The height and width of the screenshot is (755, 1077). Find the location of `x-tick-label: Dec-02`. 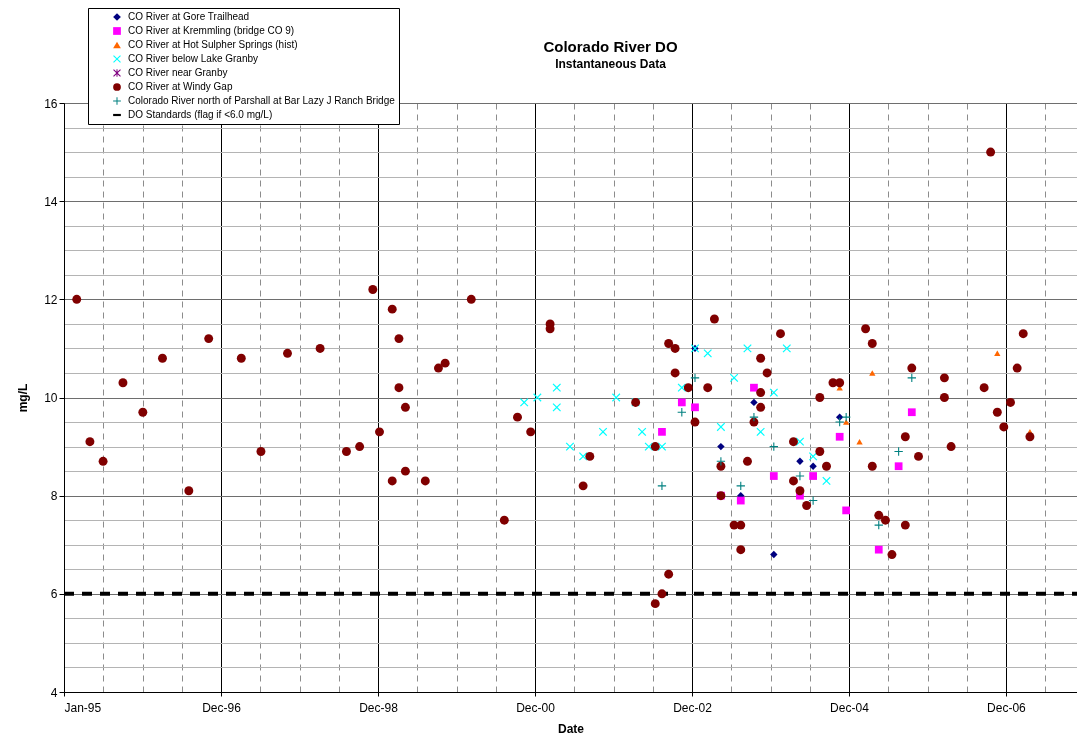

x-tick-label: Dec-02 is located at coordinates (693, 707).